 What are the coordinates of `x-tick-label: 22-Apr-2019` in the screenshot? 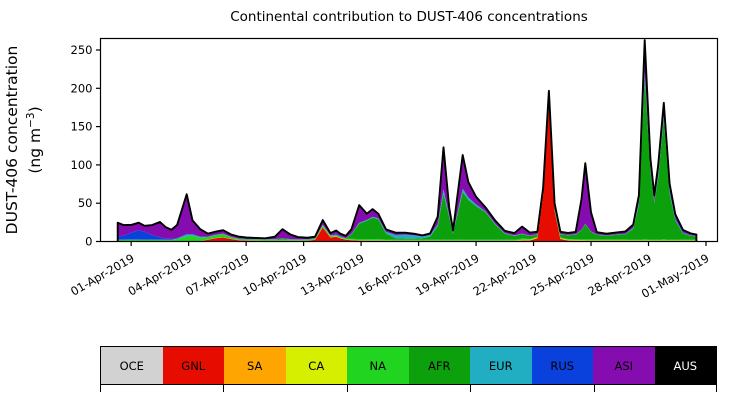 It's located at (504, 275).